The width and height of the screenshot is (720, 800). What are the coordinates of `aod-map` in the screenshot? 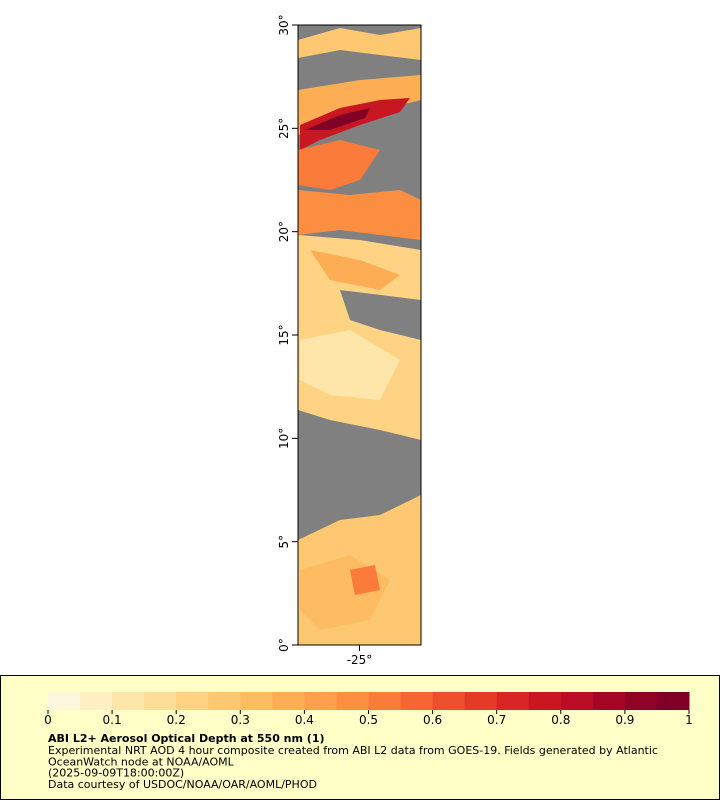 It's located at (359, 335).